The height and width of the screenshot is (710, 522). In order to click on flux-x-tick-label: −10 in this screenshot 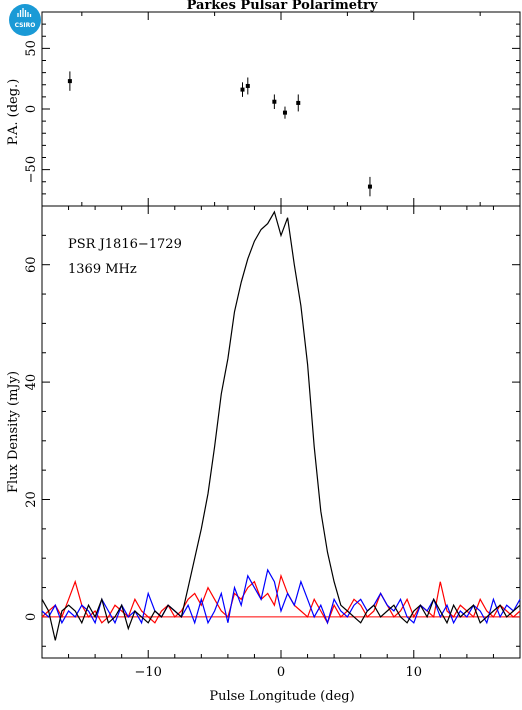, I will do `click(148, 672)`.